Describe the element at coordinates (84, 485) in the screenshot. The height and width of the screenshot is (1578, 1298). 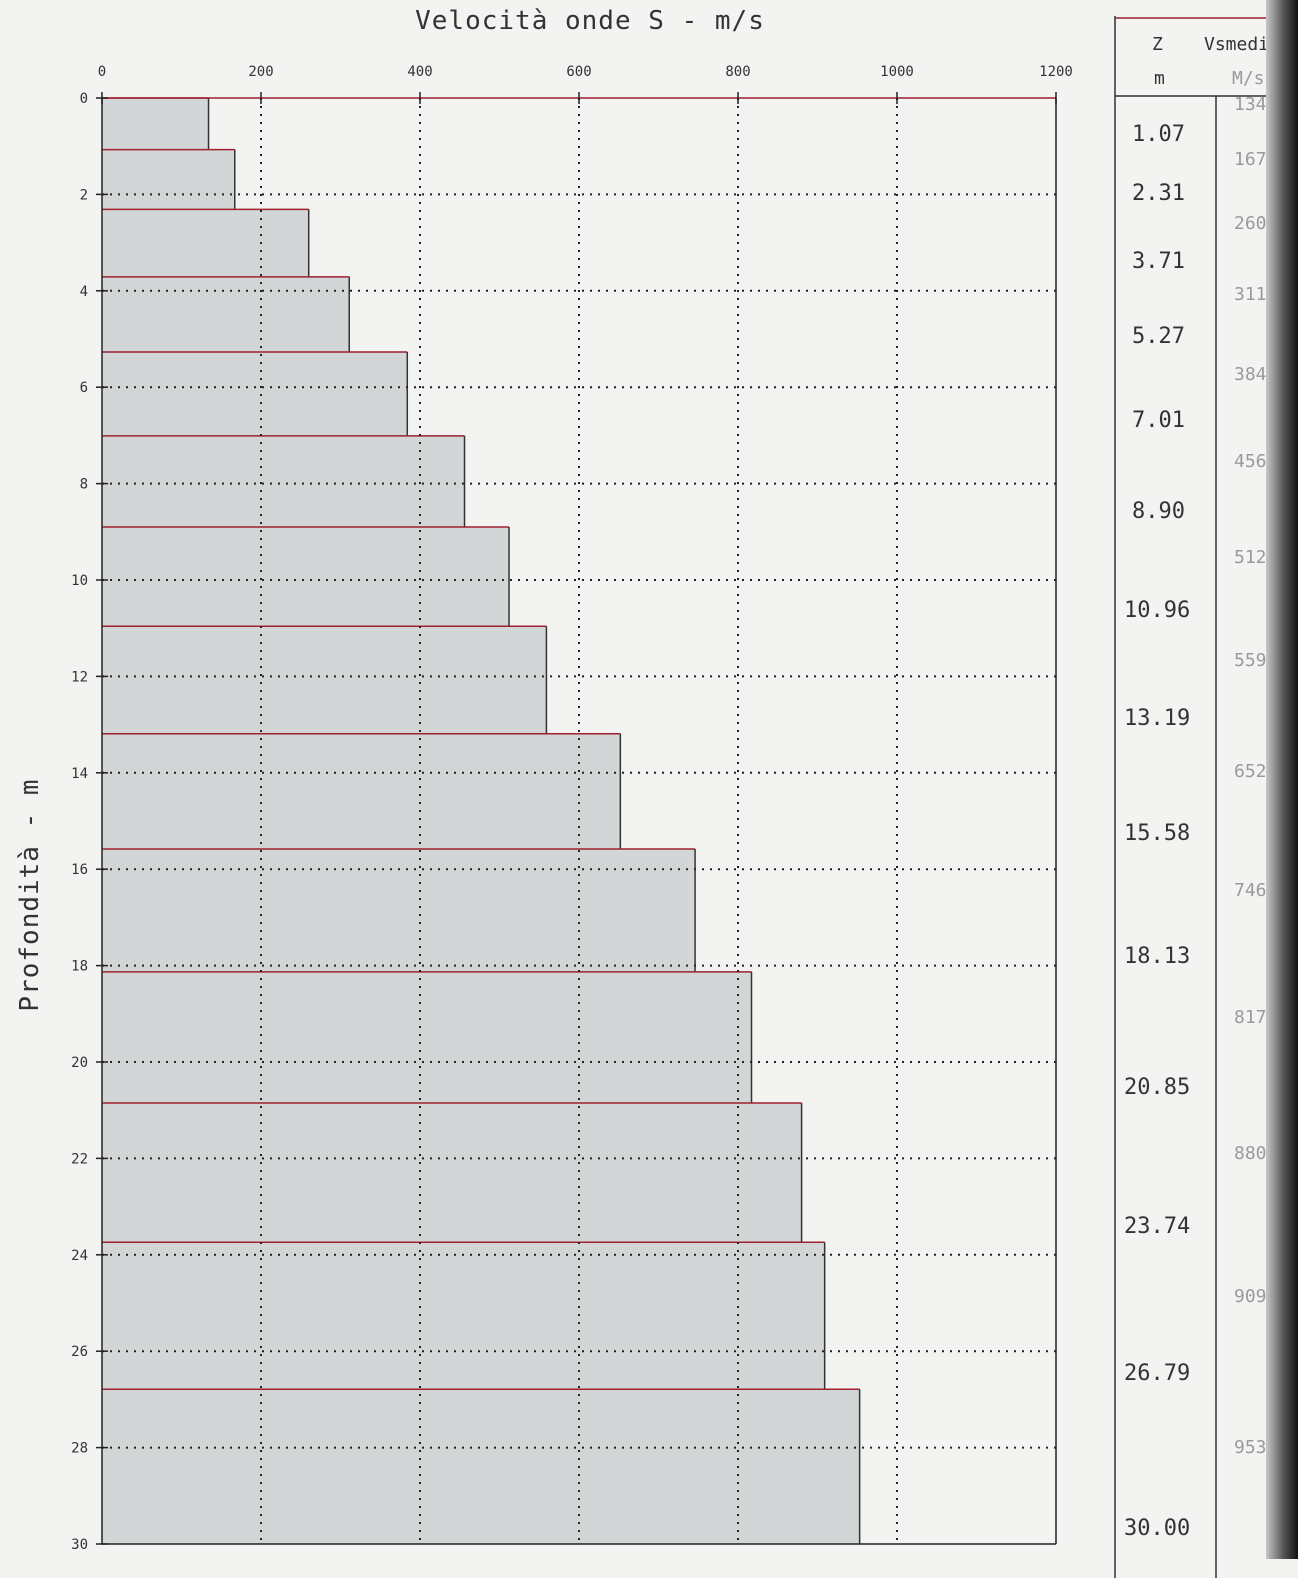
I see `y-tick-label-8: 8` at that location.